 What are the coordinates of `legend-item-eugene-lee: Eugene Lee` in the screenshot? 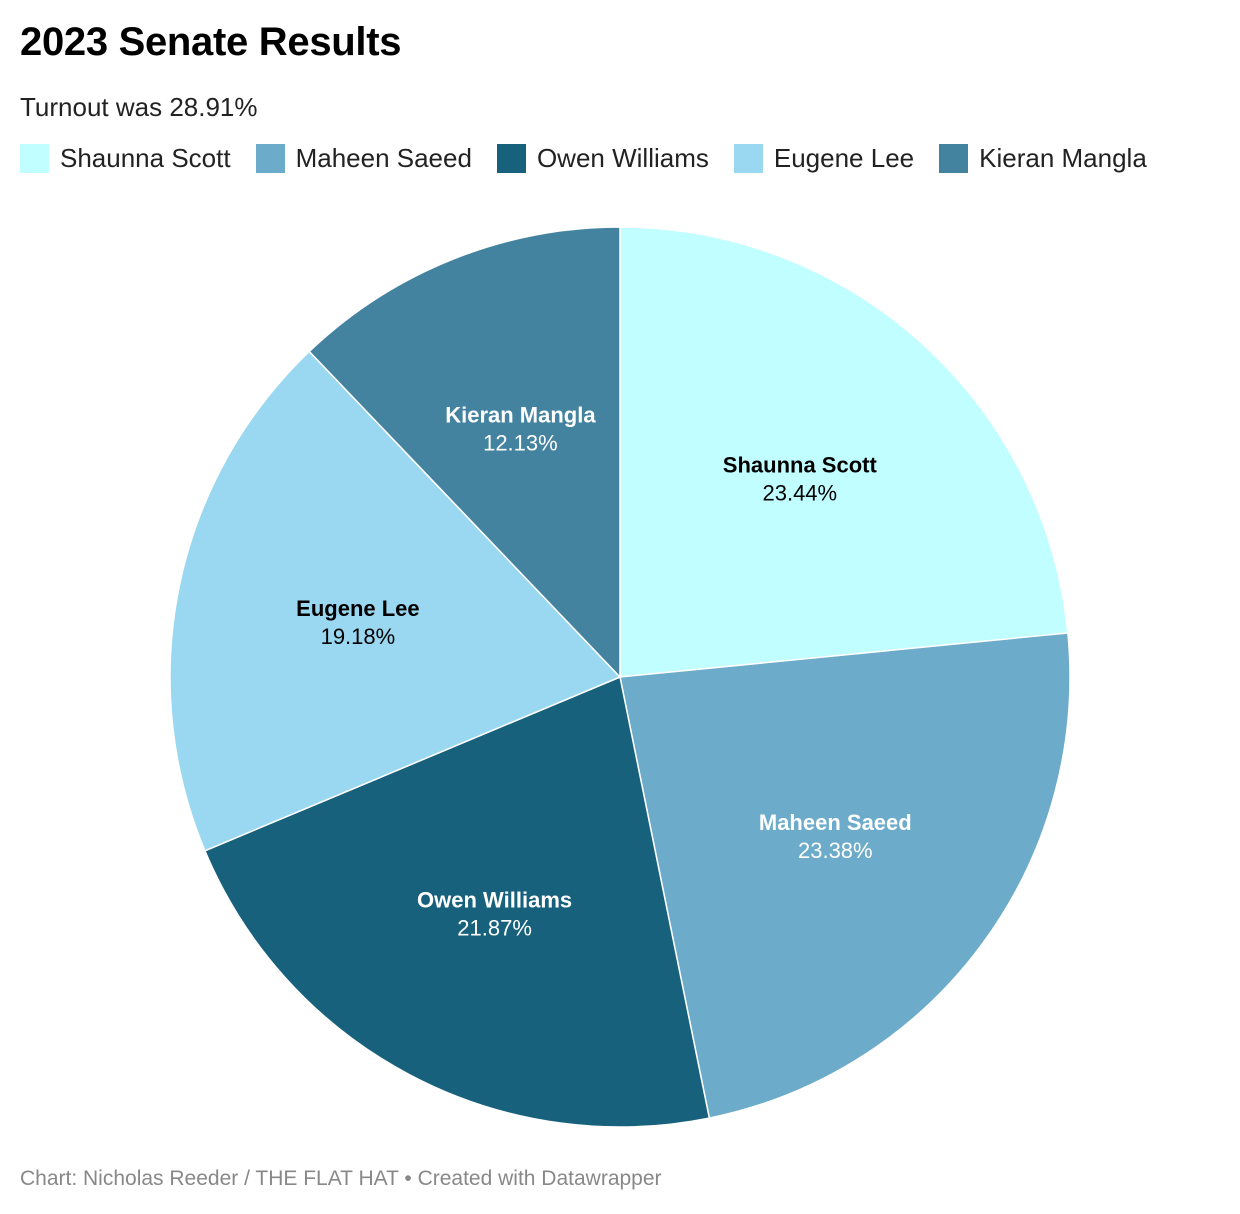 It's located at (824, 158).